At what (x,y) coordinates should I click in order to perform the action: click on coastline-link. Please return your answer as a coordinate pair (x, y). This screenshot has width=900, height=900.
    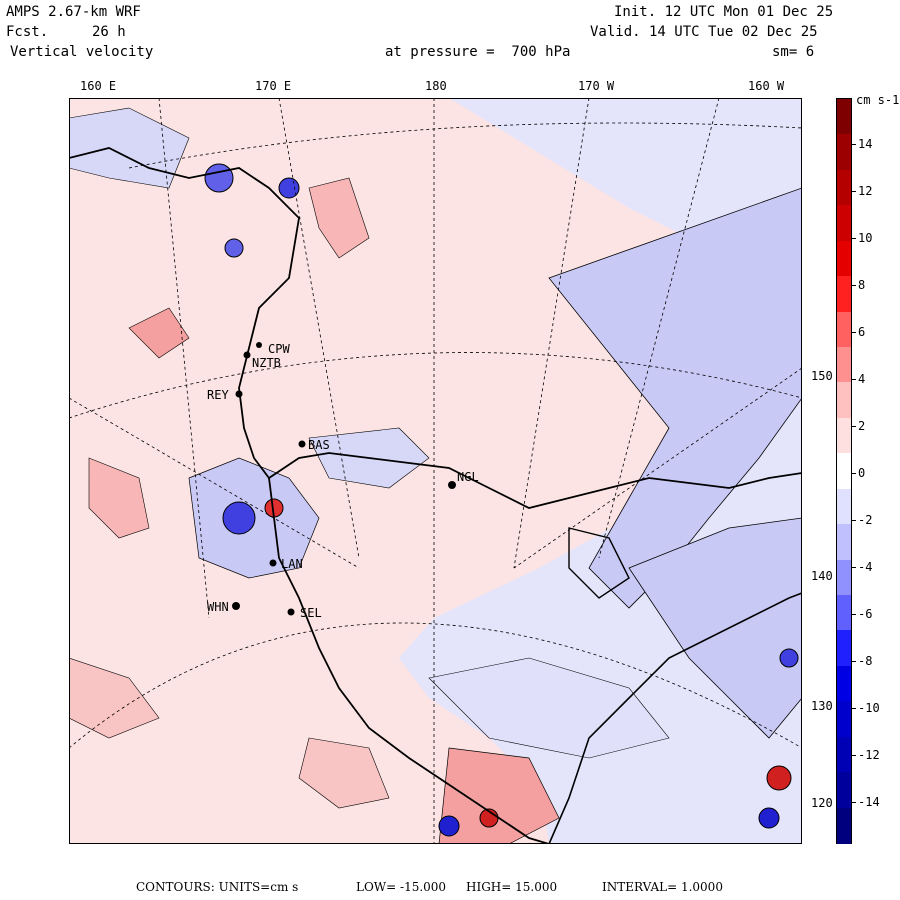
    Looking at the image, I should click on (274, 518).